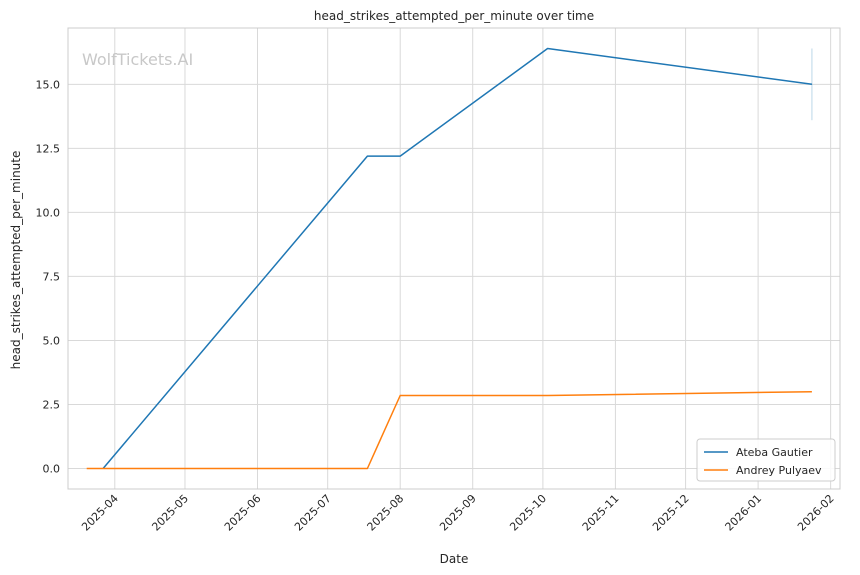 Image resolution: width=860 pixels, height=575 pixels. I want to click on watermark: WolfTickets.AI, so click(137, 59).